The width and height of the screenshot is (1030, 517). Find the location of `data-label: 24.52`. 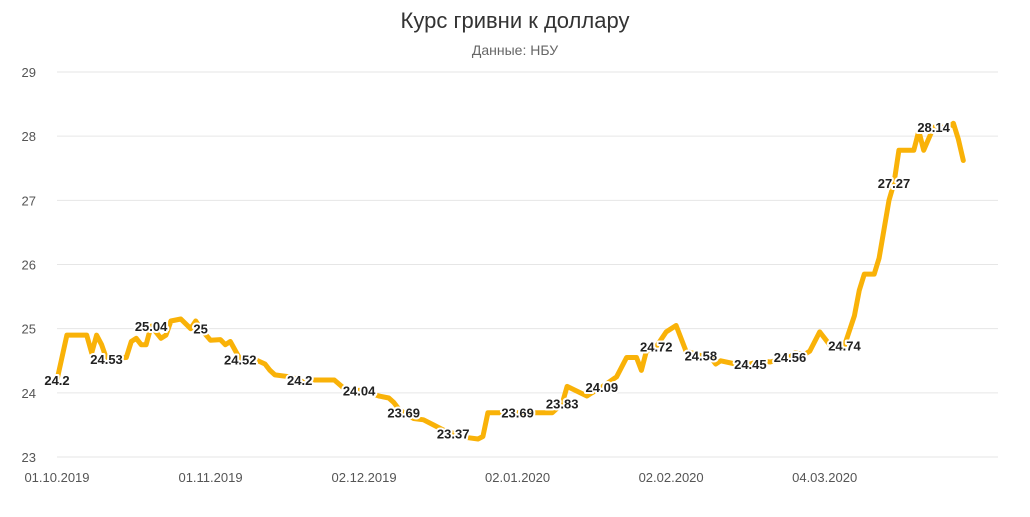

data-label: 24.52 is located at coordinates (240, 359).